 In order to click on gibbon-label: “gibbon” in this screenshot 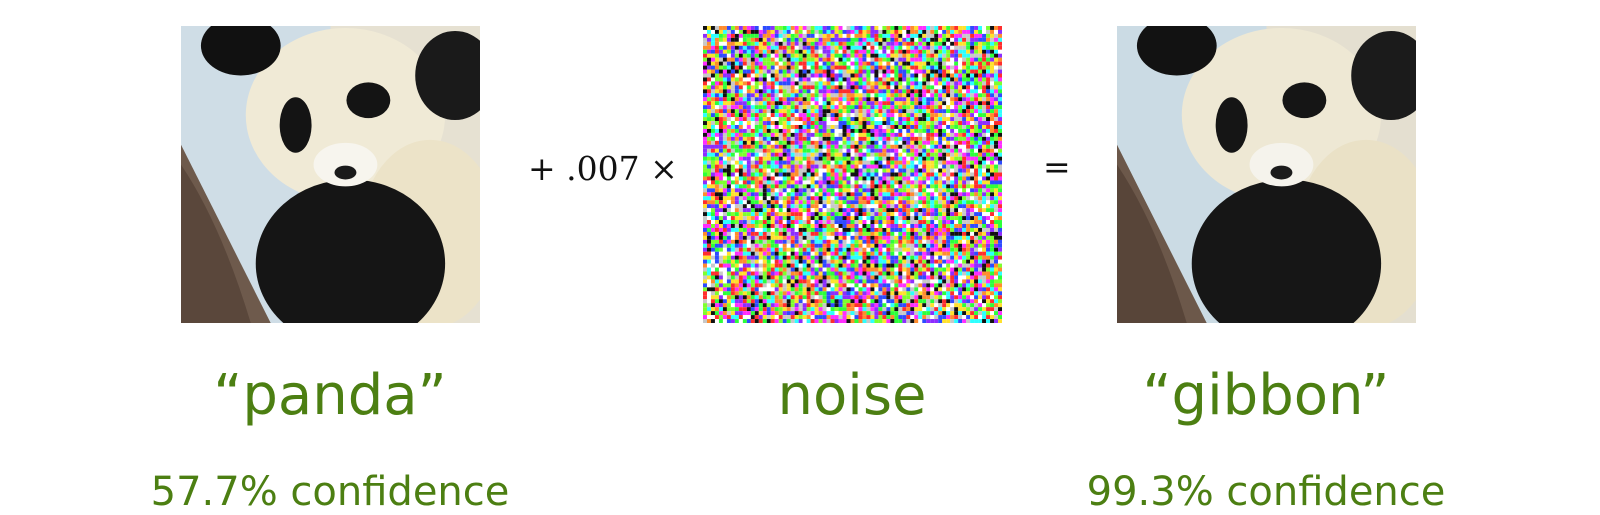, I will do `click(1266, 395)`.